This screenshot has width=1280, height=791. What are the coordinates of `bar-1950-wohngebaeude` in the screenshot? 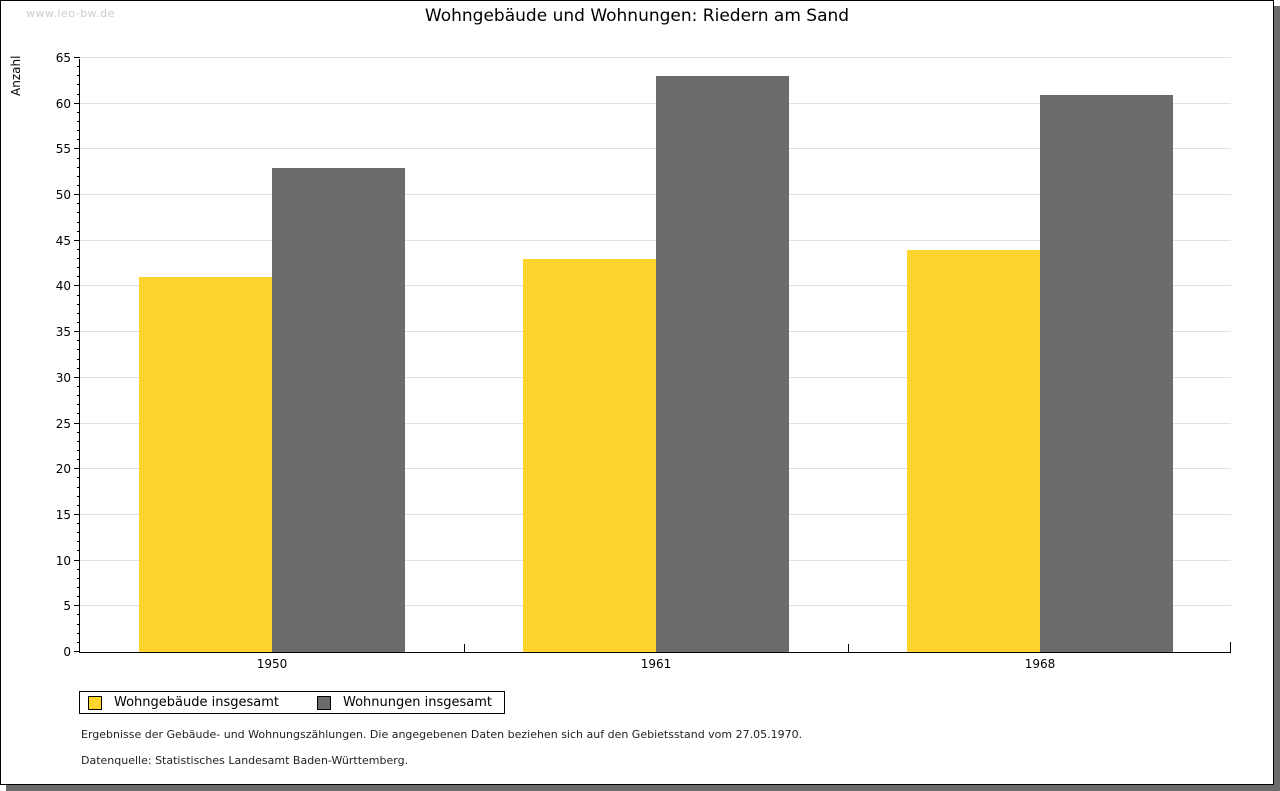 It's located at (205, 464).